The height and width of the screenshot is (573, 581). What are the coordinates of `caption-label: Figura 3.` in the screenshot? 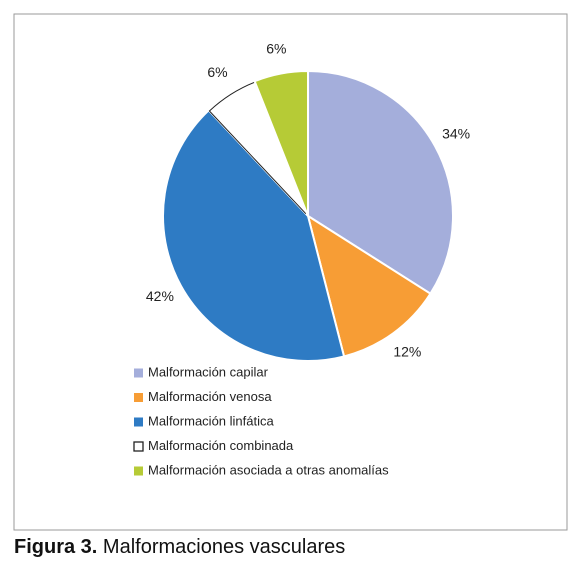 It's located at (56, 547).